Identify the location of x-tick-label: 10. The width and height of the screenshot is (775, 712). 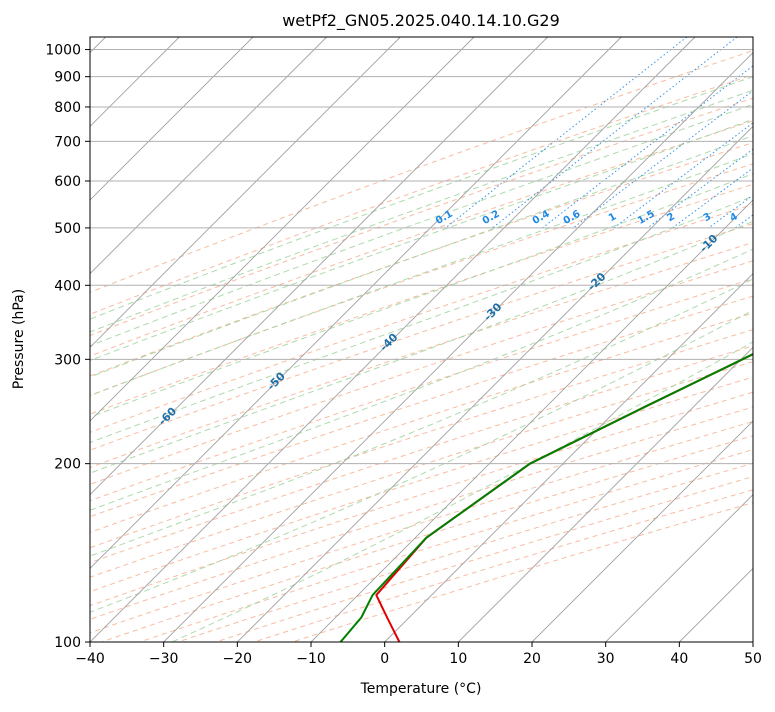
(458, 659).